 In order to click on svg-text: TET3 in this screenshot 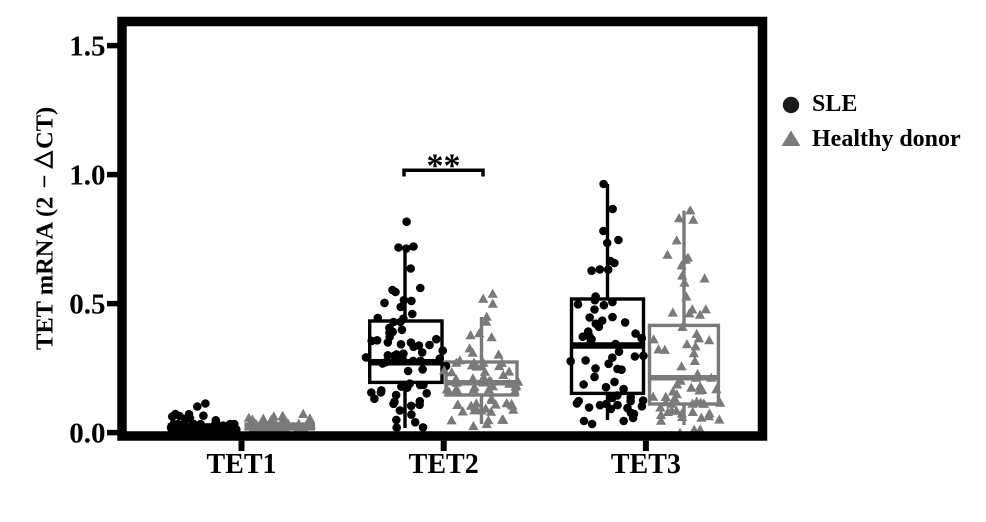, I will do `click(646, 464)`.